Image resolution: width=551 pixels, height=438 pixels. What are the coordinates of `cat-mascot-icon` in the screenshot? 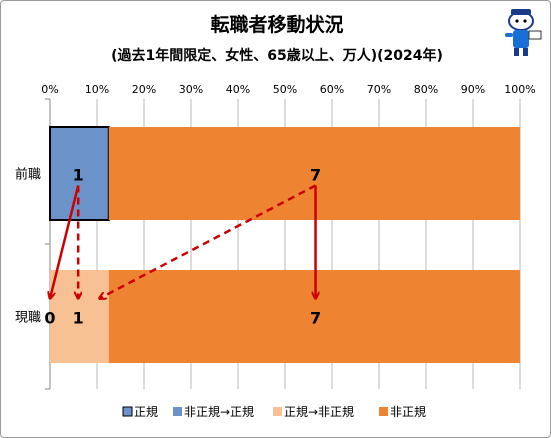 It's located at (523, 32).